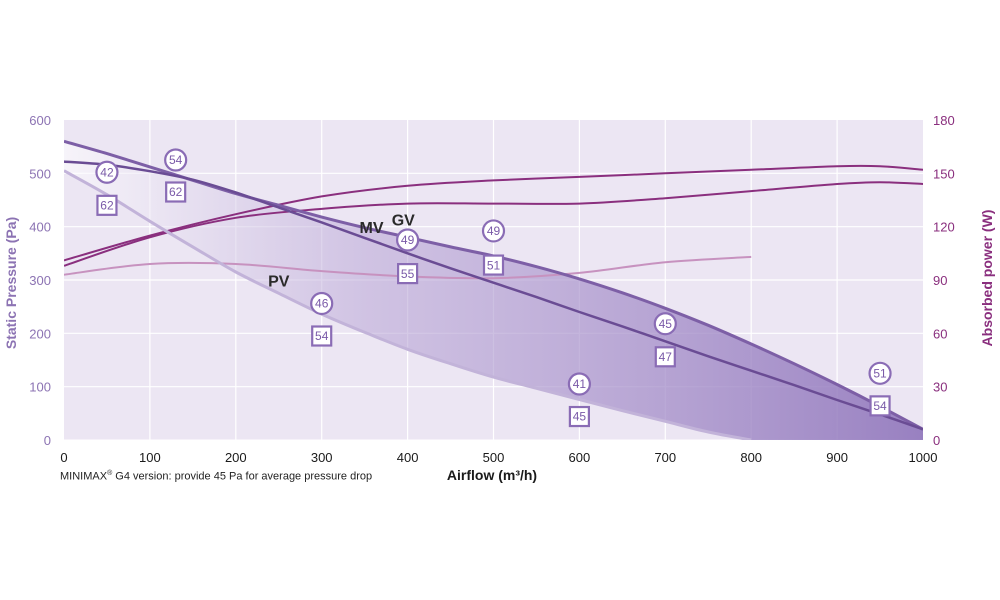 The height and width of the screenshot is (600, 1000). I want to click on x-tick-label: 1000, so click(923, 457).